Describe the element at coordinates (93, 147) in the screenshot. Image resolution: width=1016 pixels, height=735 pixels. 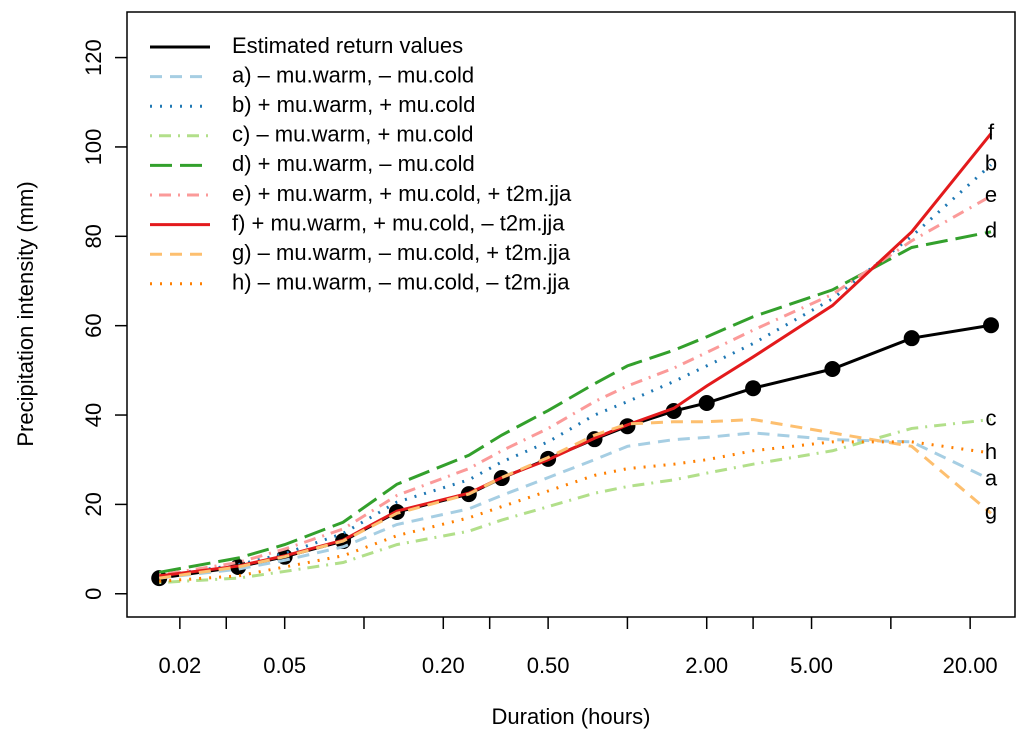
I see `y-tick-label: 100` at that location.